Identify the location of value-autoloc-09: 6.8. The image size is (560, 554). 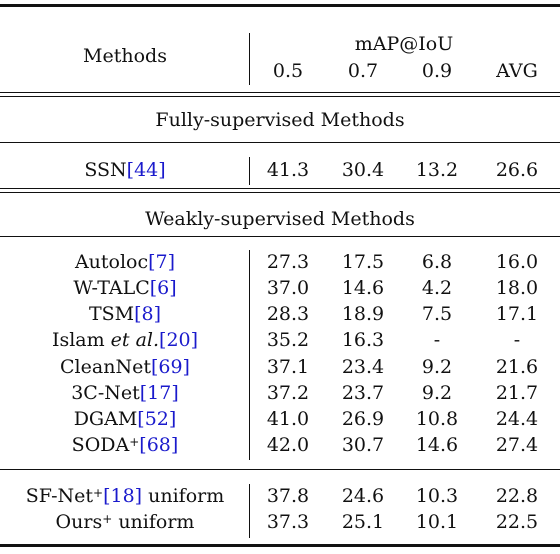
(437, 262).